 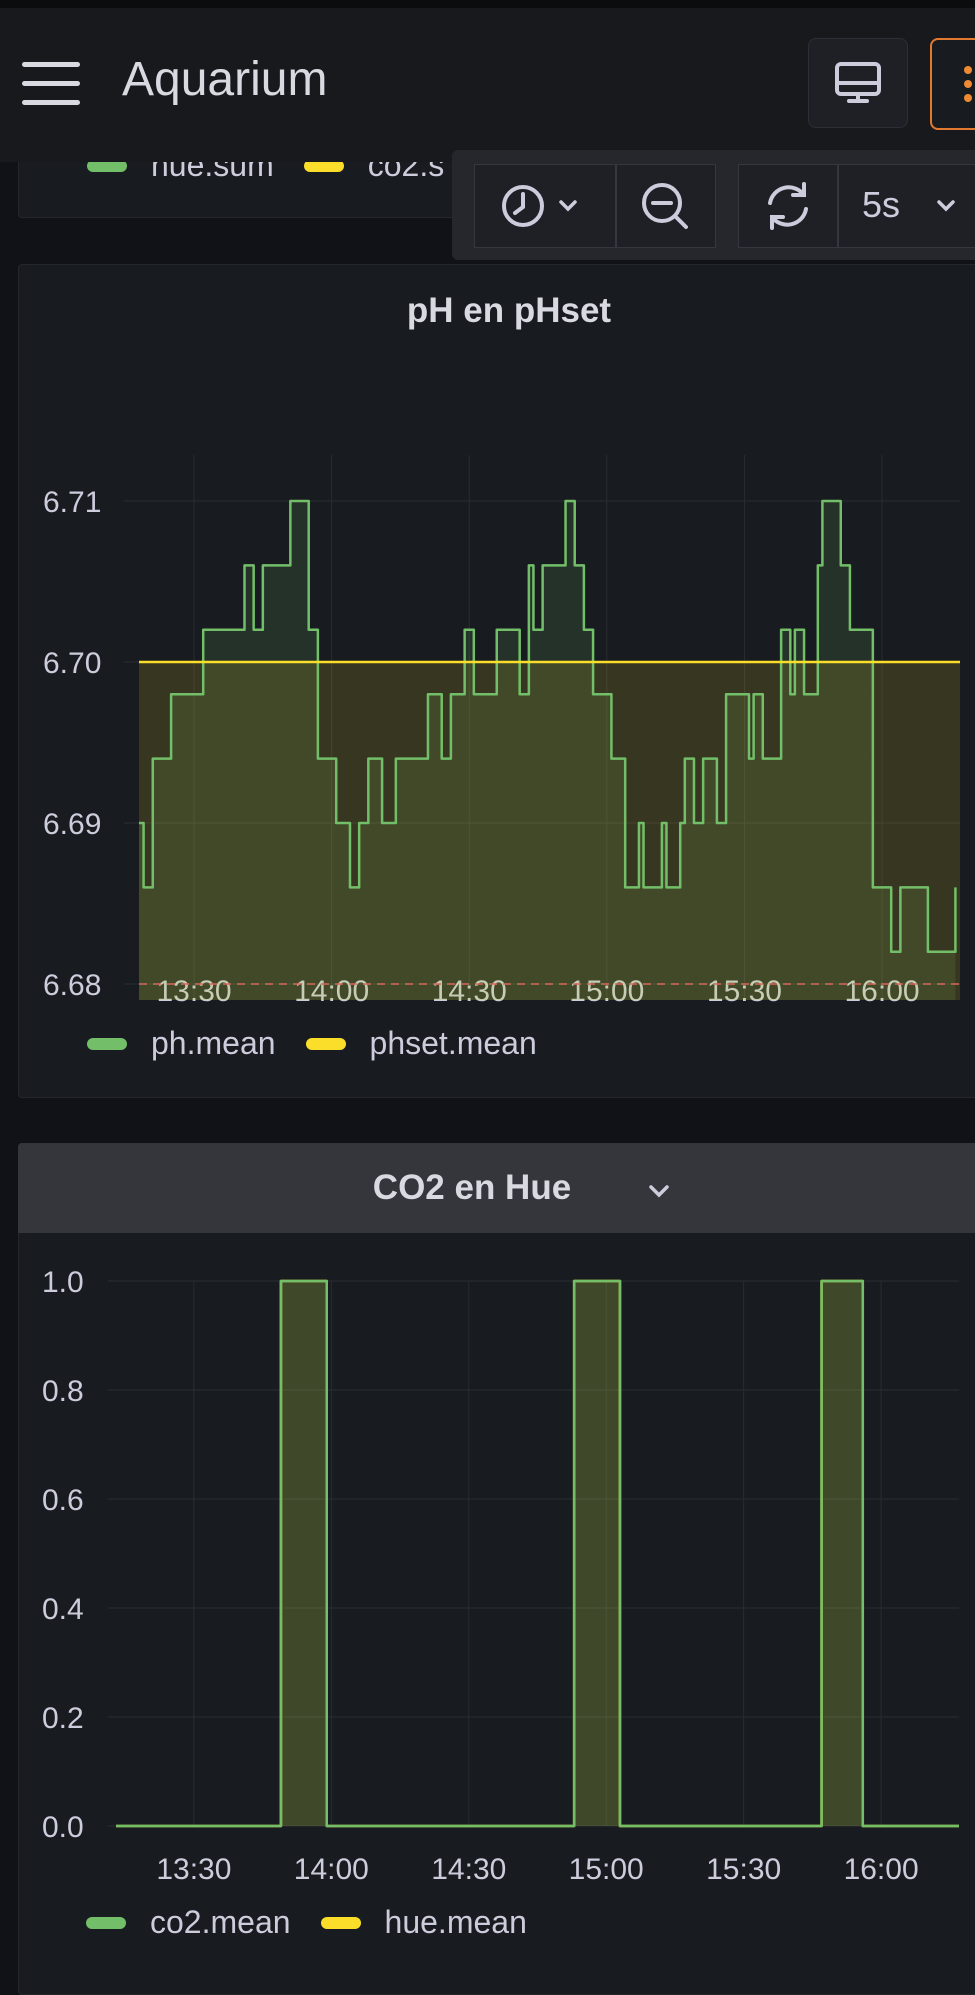 I want to click on legend-label: co2.mean, so click(x=220, y=1922).